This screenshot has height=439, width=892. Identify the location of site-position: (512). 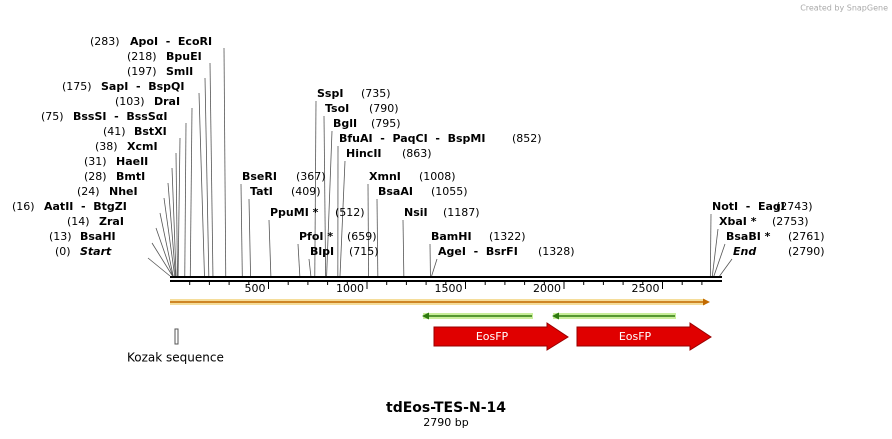
(350, 212).